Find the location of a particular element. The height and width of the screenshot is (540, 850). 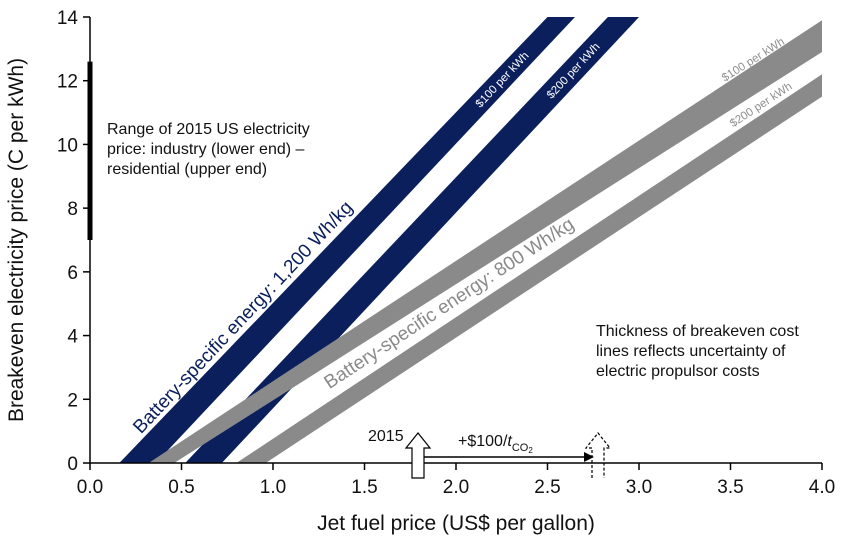

thickness-annotation-line3: electric propulsor costs is located at coordinates (678, 371).